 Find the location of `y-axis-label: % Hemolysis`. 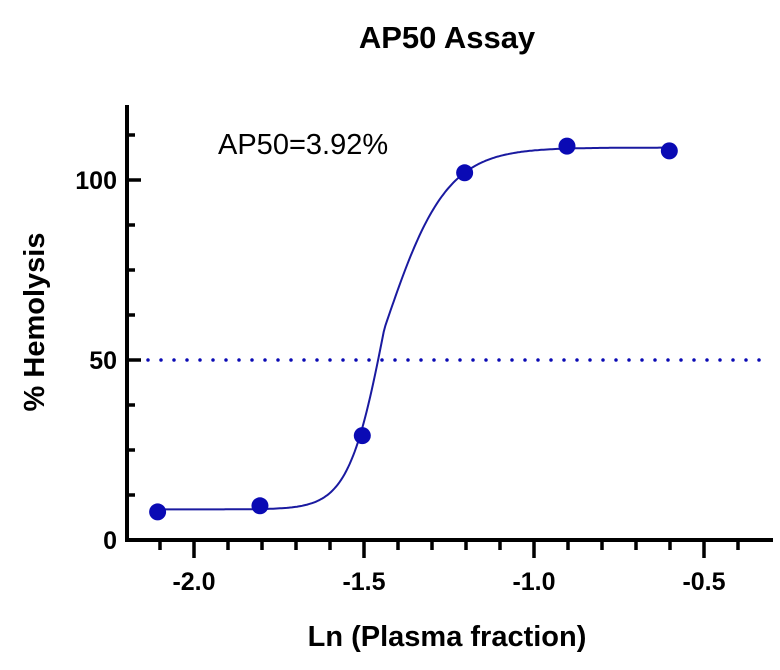

y-axis-label: % Hemolysis is located at coordinates (35, 322).